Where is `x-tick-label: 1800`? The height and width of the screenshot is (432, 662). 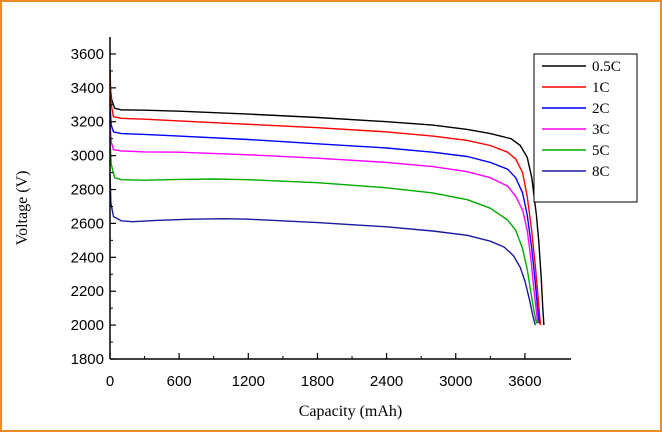
x-tick-label: 1800 is located at coordinates (317, 381).